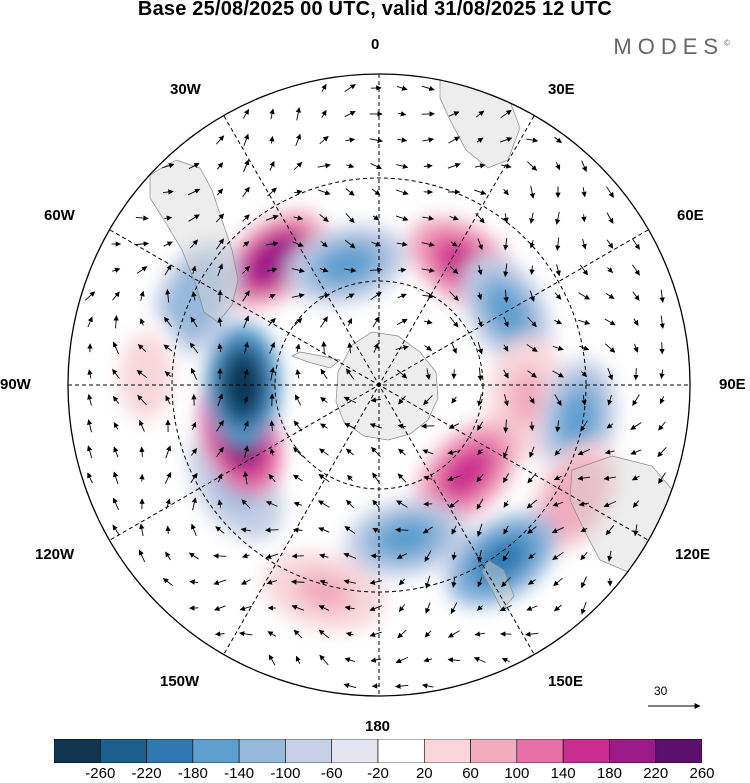 Image resolution: width=750 pixels, height=783 pixels. I want to click on anomaly-blob, so click(526, 398).